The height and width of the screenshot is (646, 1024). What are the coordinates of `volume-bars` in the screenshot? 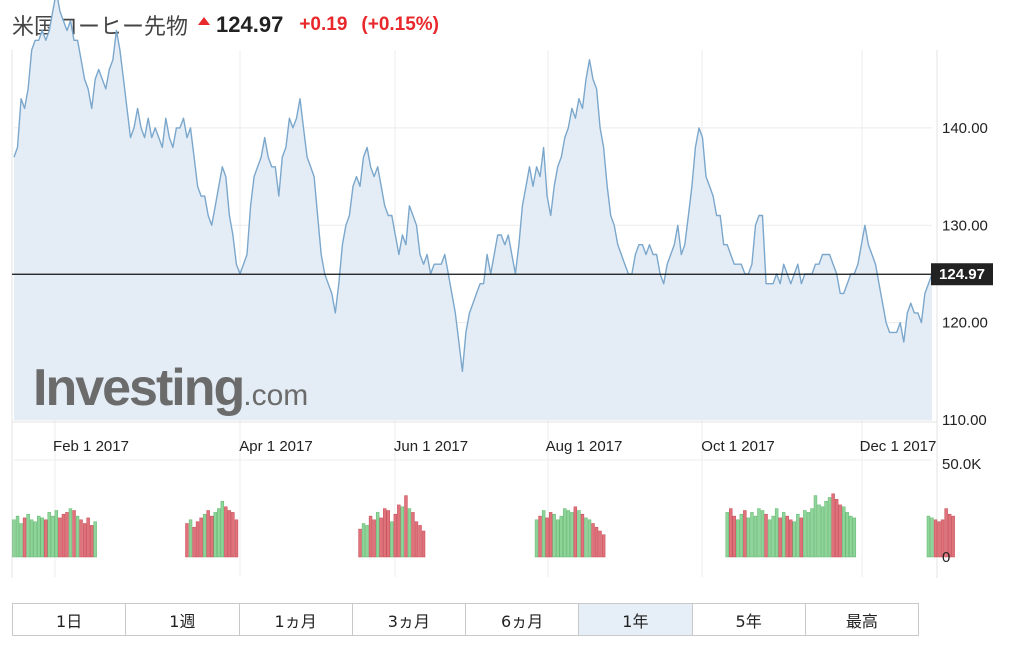 It's located at (483, 525).